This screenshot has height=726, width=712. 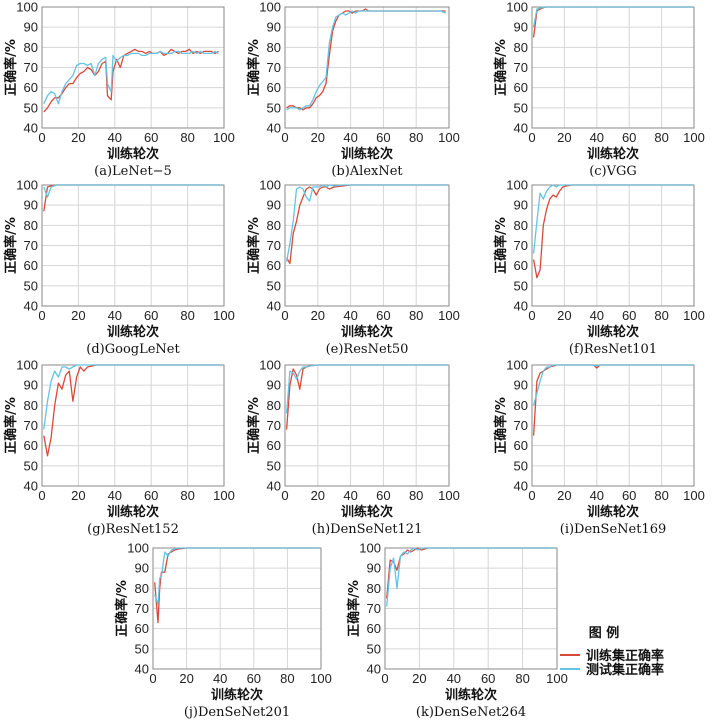 What do you see at coordinates (367, 349) in the screenshot?
I see `chart-caption: (e)ResNet50` at bounding box center [367, 349].